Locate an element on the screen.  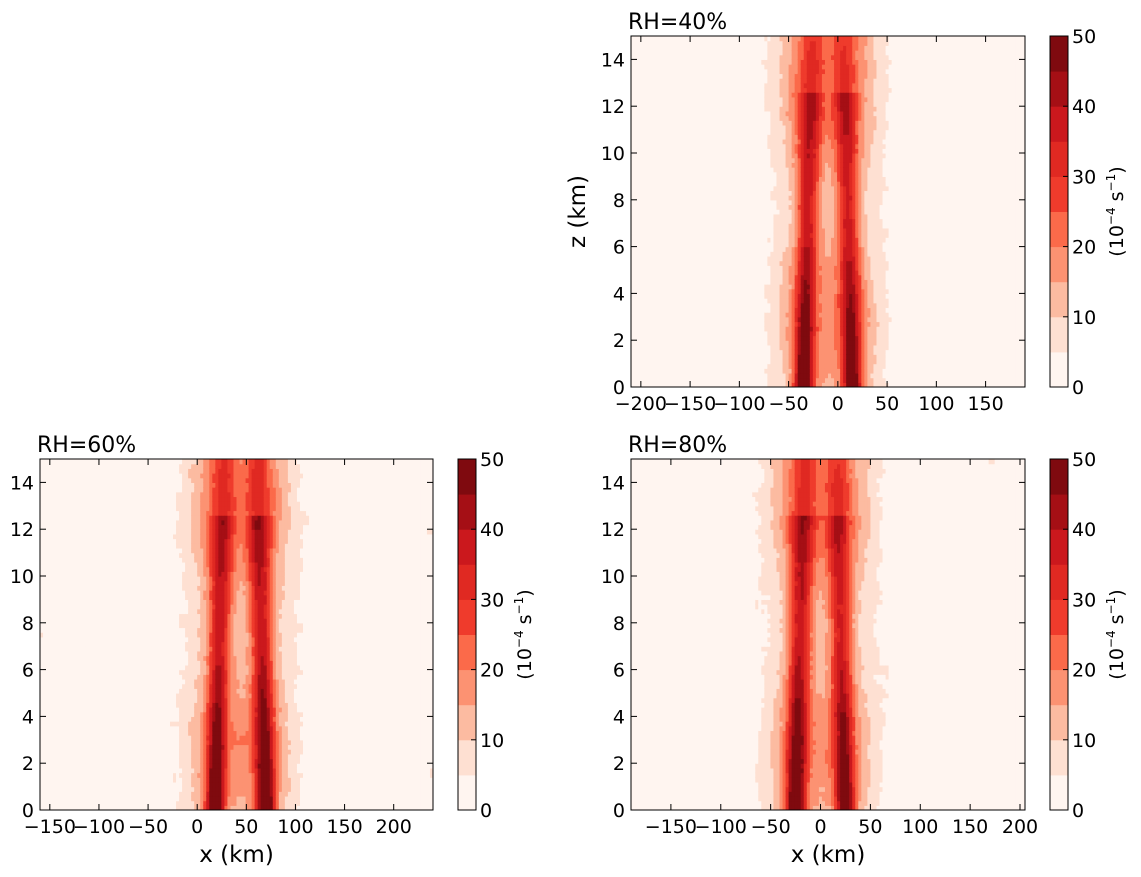
y-tick-label: 8 is located at coordinates (619, 624).